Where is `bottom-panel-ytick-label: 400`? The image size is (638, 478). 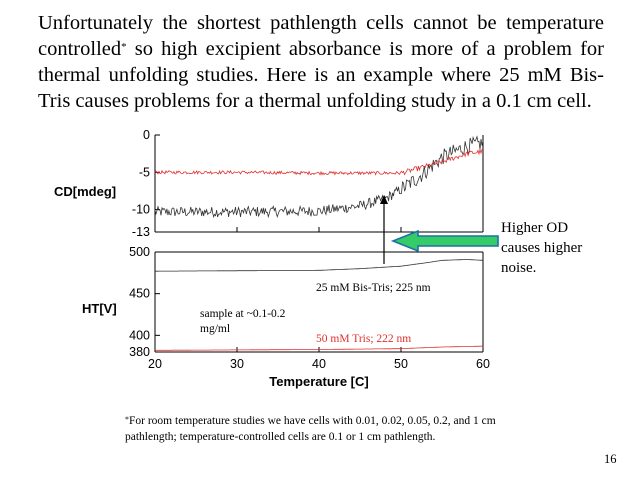 bottom-panel-ytick-label: 400 is located at coordinates (139, 335).